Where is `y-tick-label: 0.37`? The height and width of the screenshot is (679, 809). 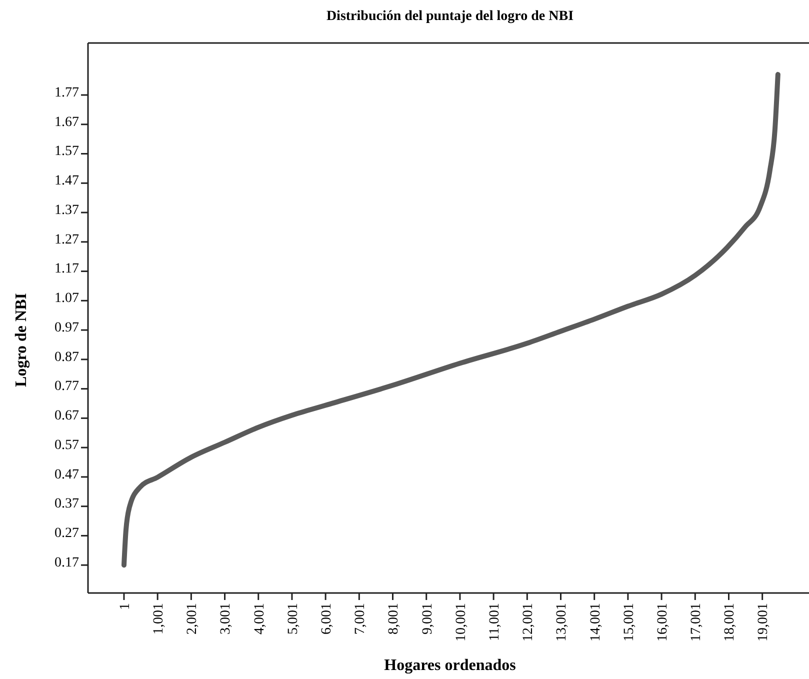
y-tick-label: 0.37 is located at coordinates (66, 504).